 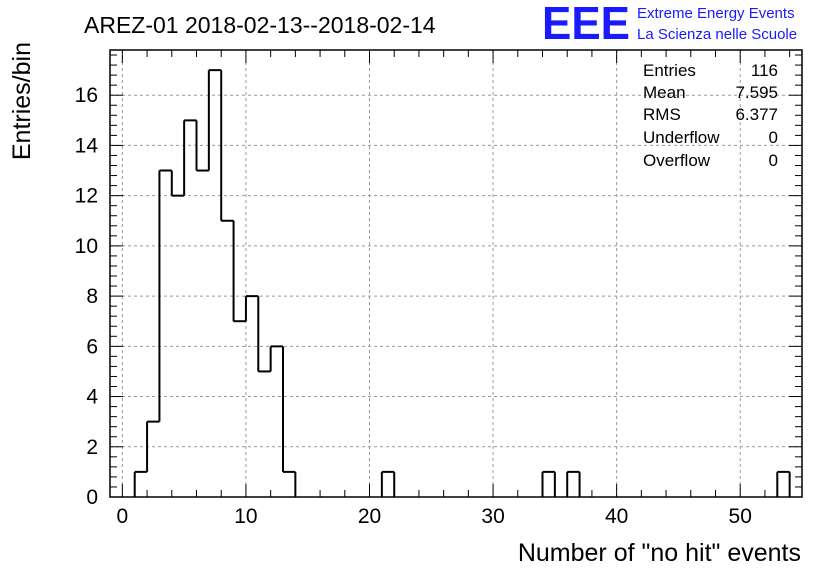 What do you see at coordinates (260, 25) in the screenshot?
I see `chart-title: AREZ-01 2018-02-13--2018-02-14` at bounding box center [260, 25].